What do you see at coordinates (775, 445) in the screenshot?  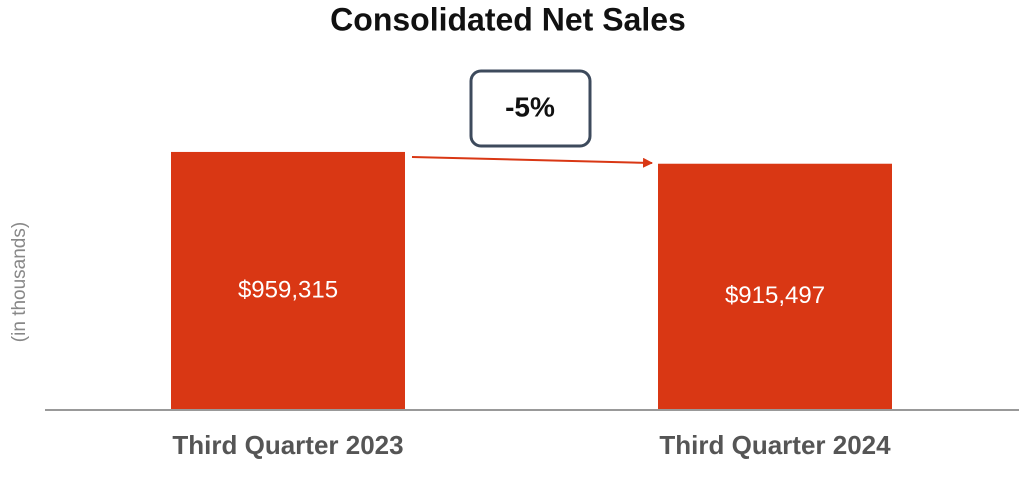 I see `x-tick-label: Third Quarter 2024` at bounding box center [775, 445].